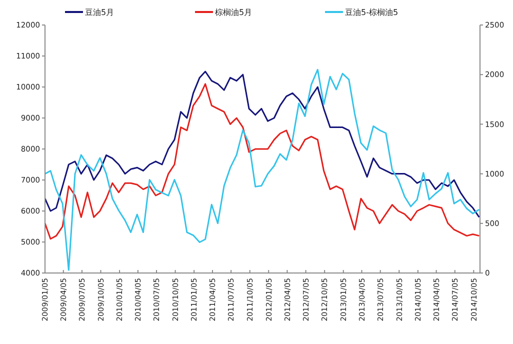 The width and height of the screenshot is (513, 344). I want to click on legend-label: 棕榈油5月, so click(233, 12).